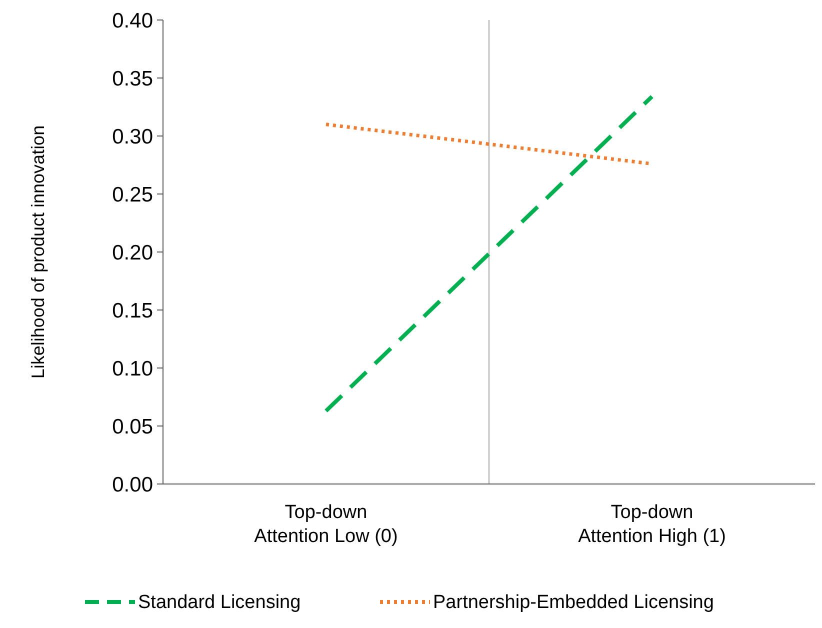 This screenshot has width=822, height=628. Describe the element at coordinates (652, 524) in the screenshot. I see `x-tick-label: Top-down Attention High (1)` at that location.